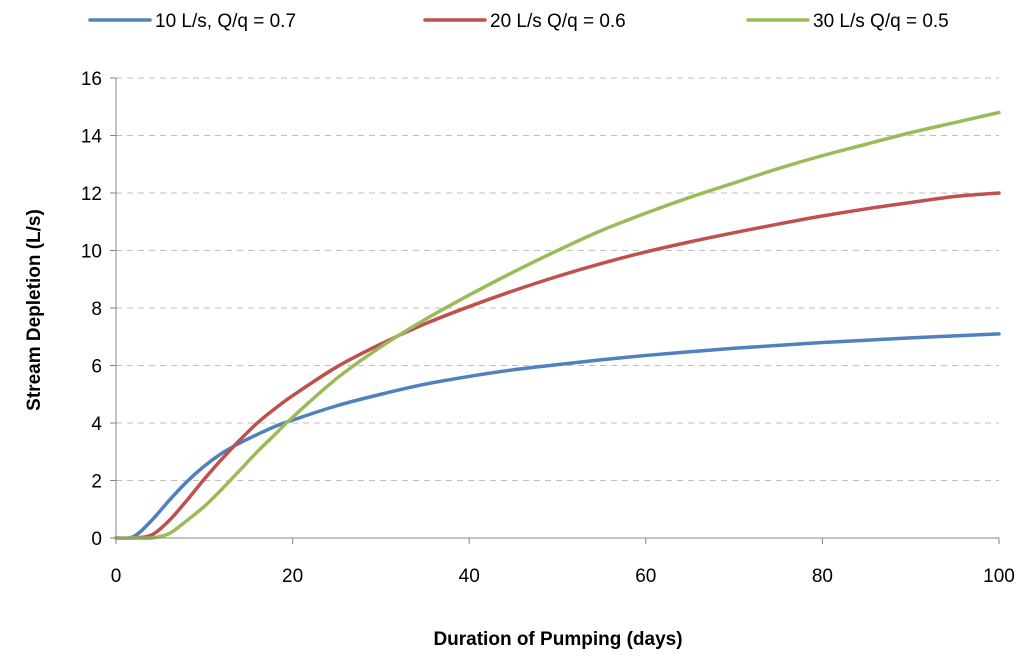  What do you see at coordinates (91, 79) in the screenshot?
I see `y-tick-label: 16` at bounding box center [91, 79].